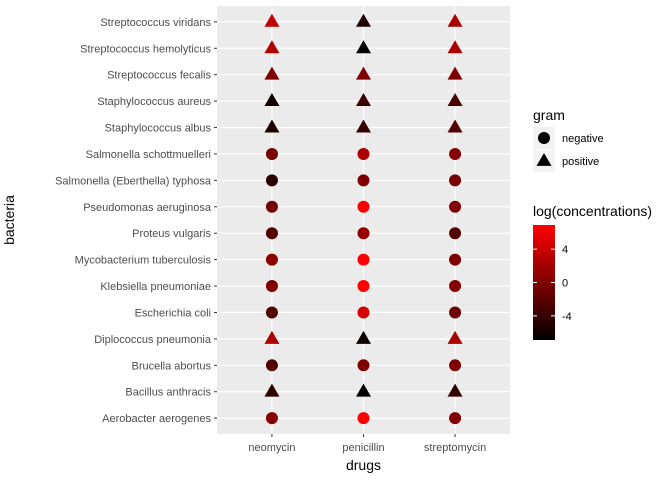  I want to click on shape-legend-title: gram, so click(549, 115).